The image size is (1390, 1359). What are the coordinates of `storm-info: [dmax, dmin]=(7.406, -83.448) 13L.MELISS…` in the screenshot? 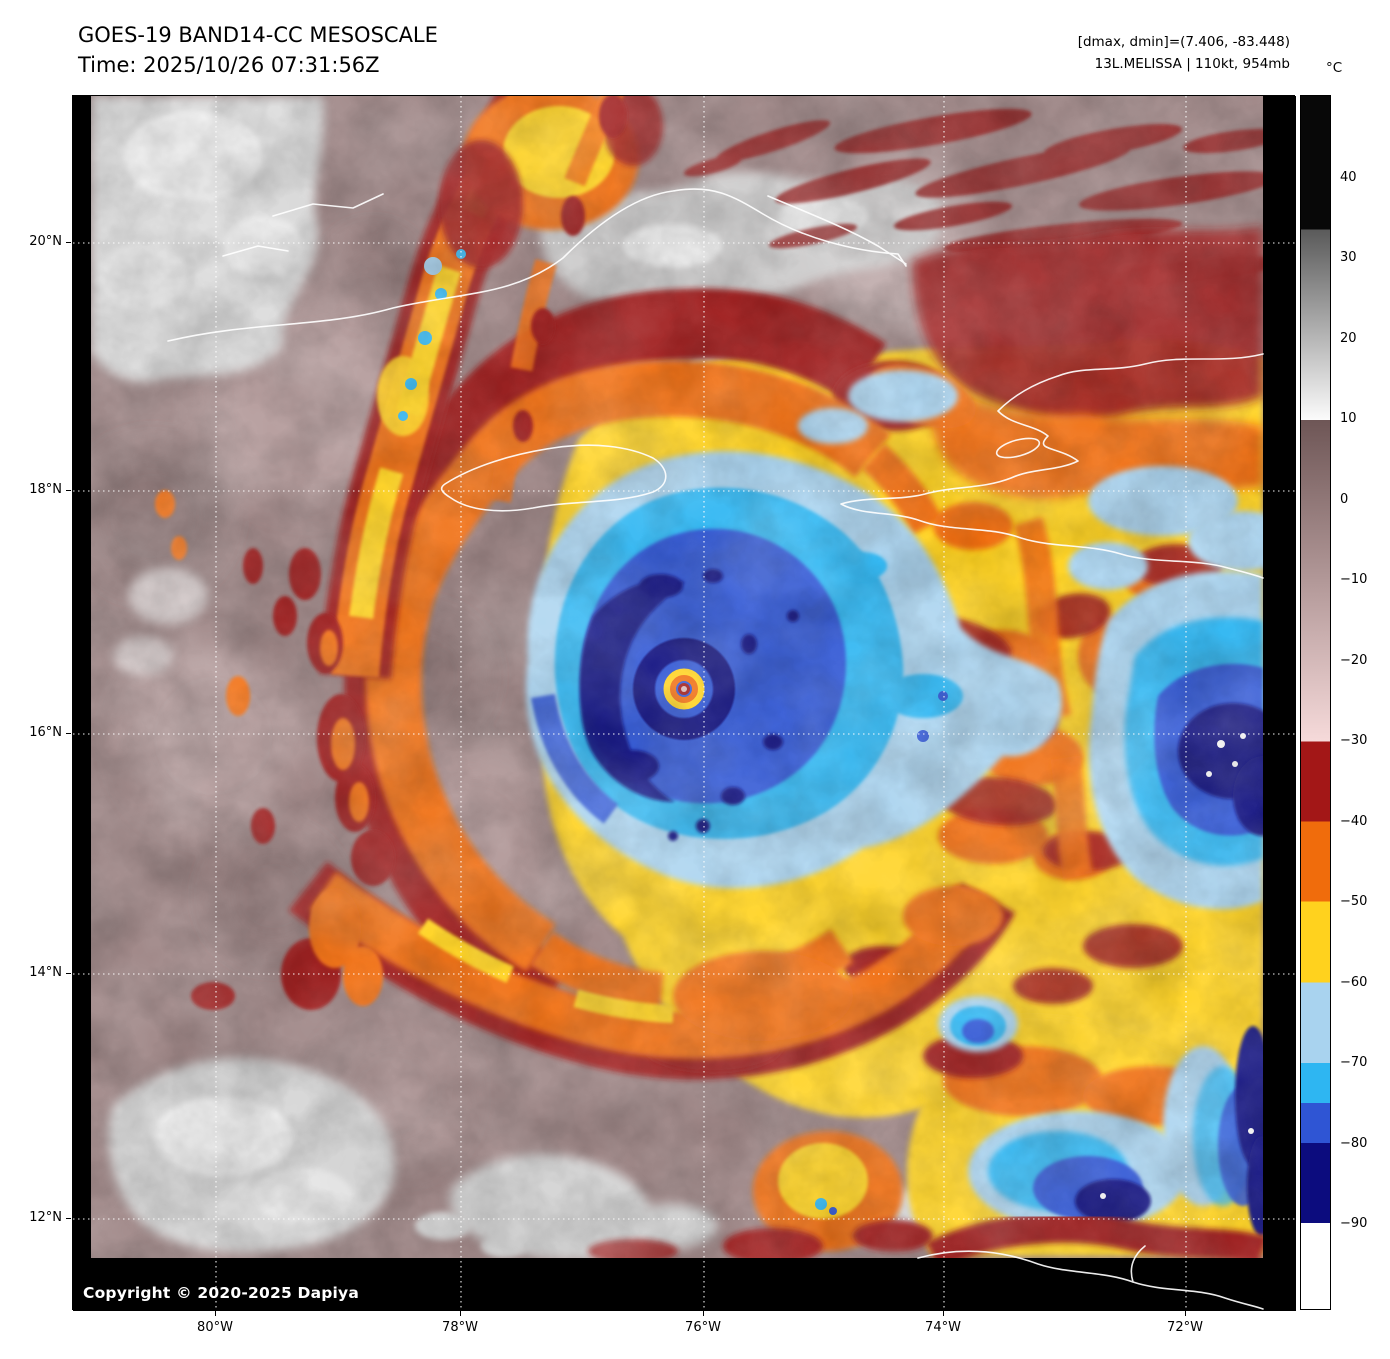 It's located at (1184, 53).